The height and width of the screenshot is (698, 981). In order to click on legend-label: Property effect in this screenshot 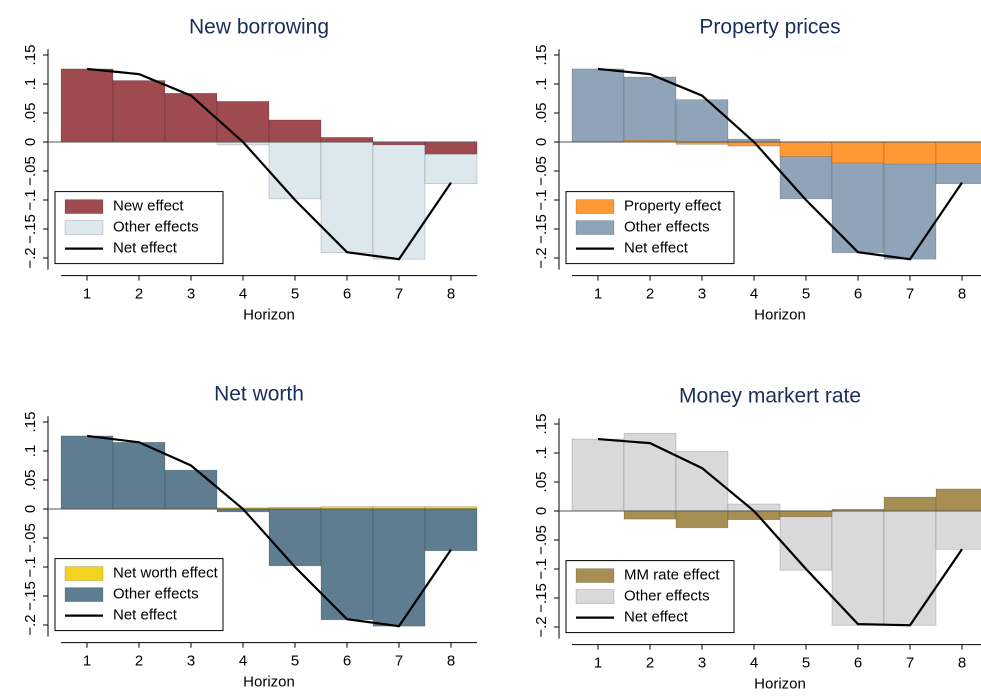, I will do `click(673, 206)`.